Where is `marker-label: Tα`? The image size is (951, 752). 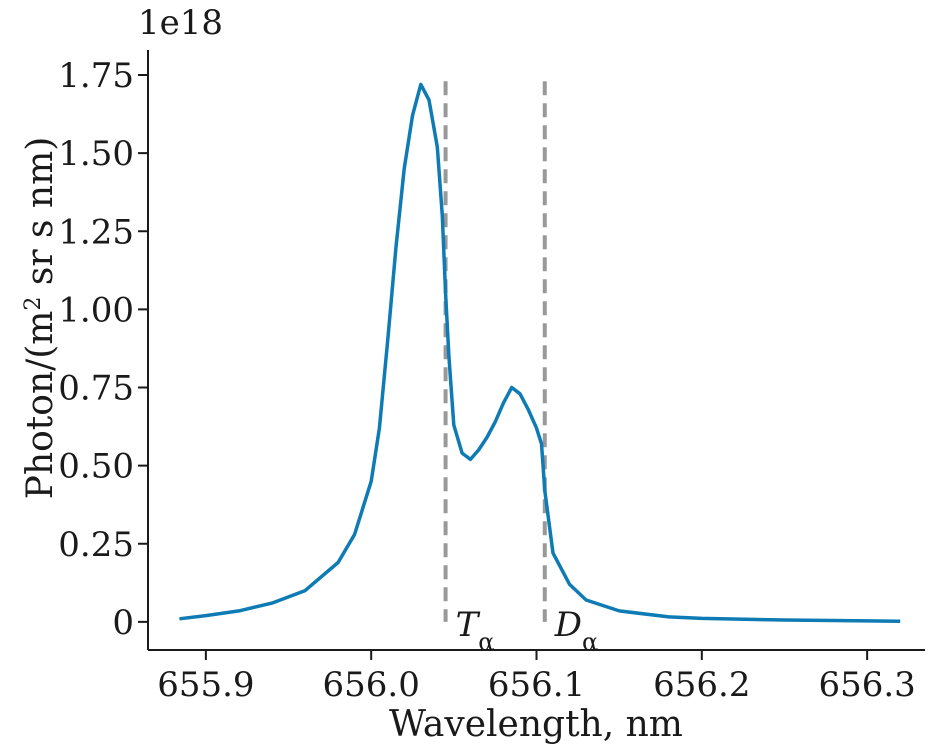
marker-label: Tα is located at coordinates (475, 630).